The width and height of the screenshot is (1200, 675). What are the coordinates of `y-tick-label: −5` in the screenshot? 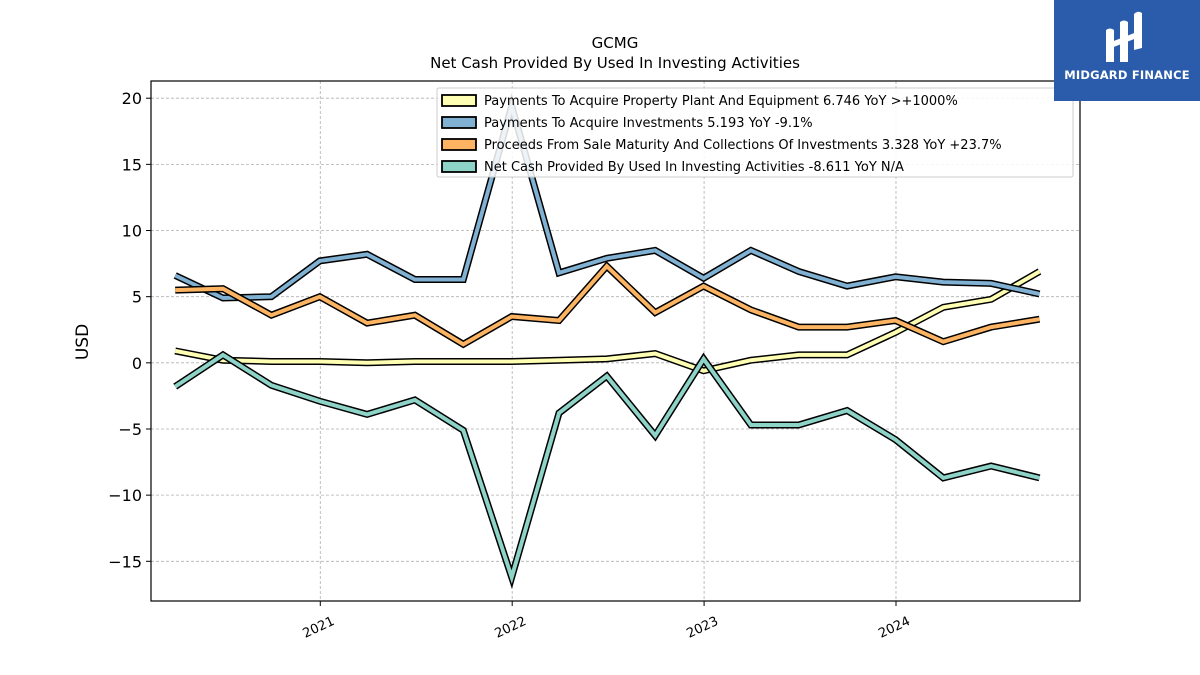 It's located at (130, 429).